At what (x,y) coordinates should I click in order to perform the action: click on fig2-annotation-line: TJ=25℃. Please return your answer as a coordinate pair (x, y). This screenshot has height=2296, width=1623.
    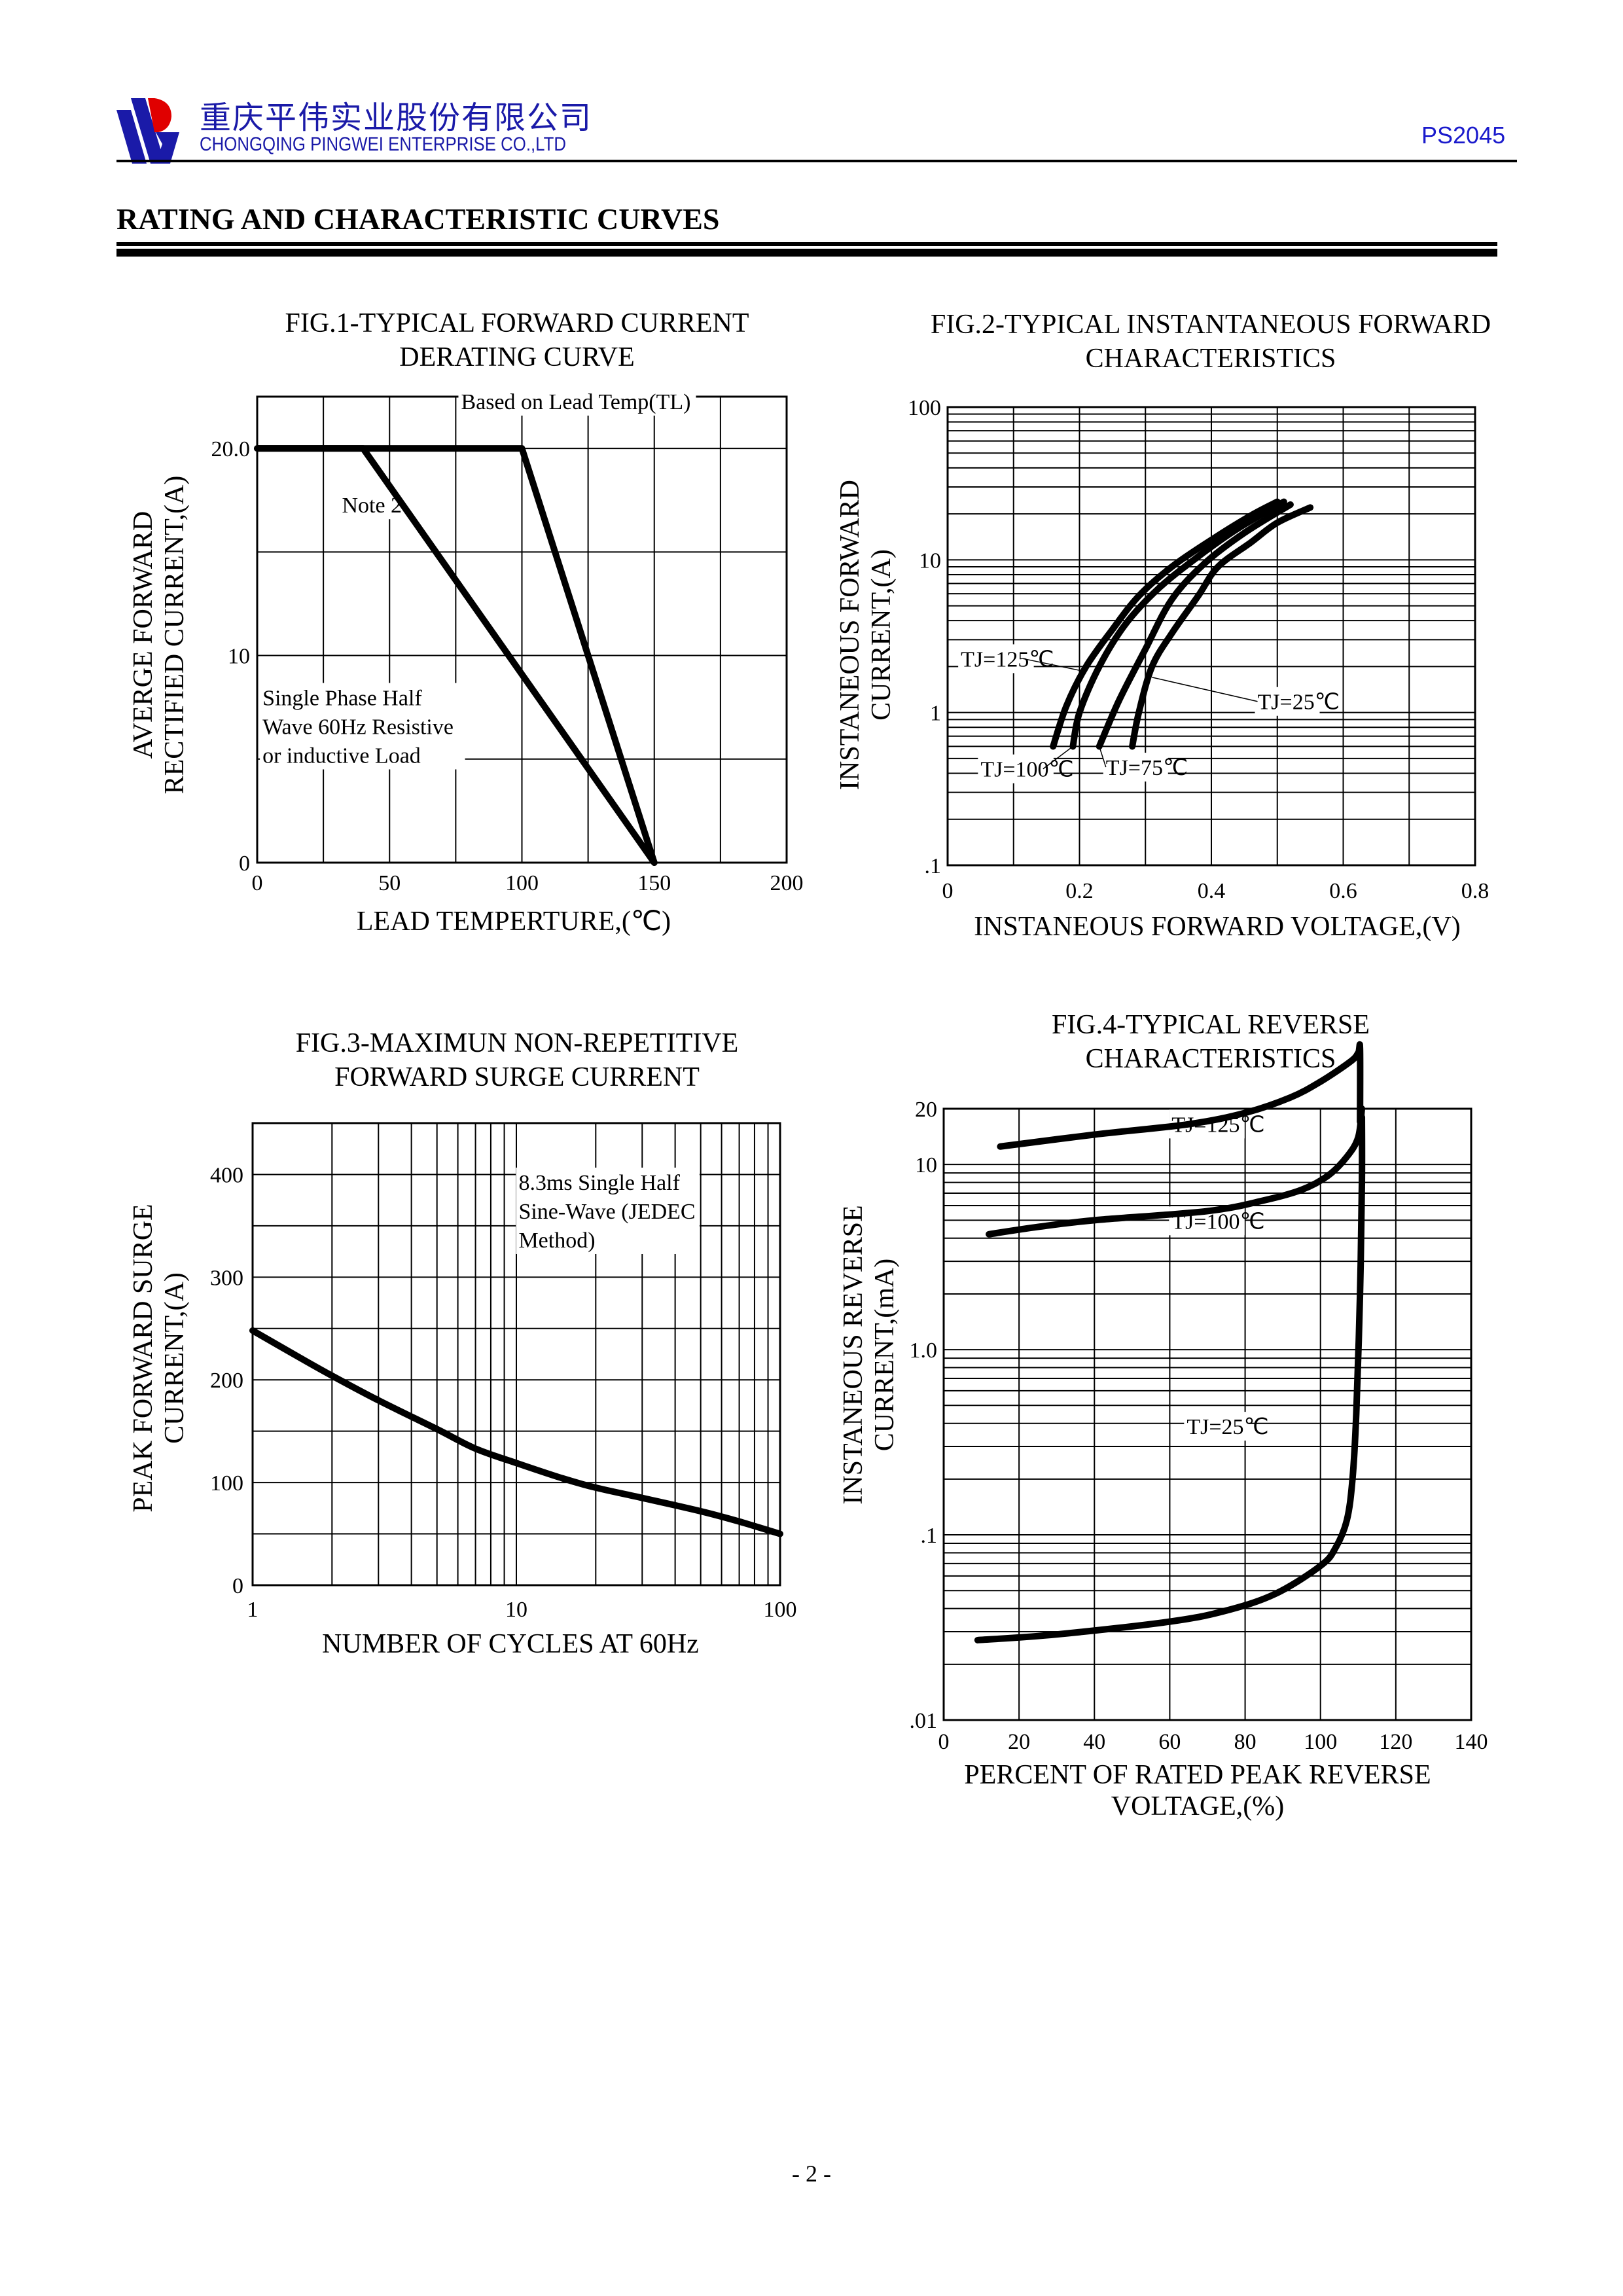
    Looking at the image, I should click on (1299, 703).